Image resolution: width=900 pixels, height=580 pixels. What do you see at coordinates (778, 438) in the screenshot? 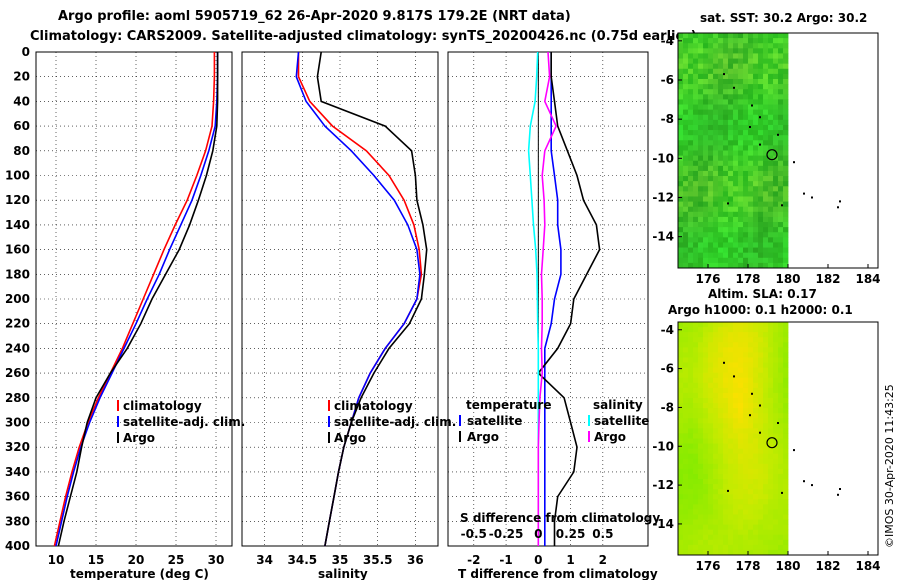
I see `sla-map-frame` at bounding box center [778, 438].